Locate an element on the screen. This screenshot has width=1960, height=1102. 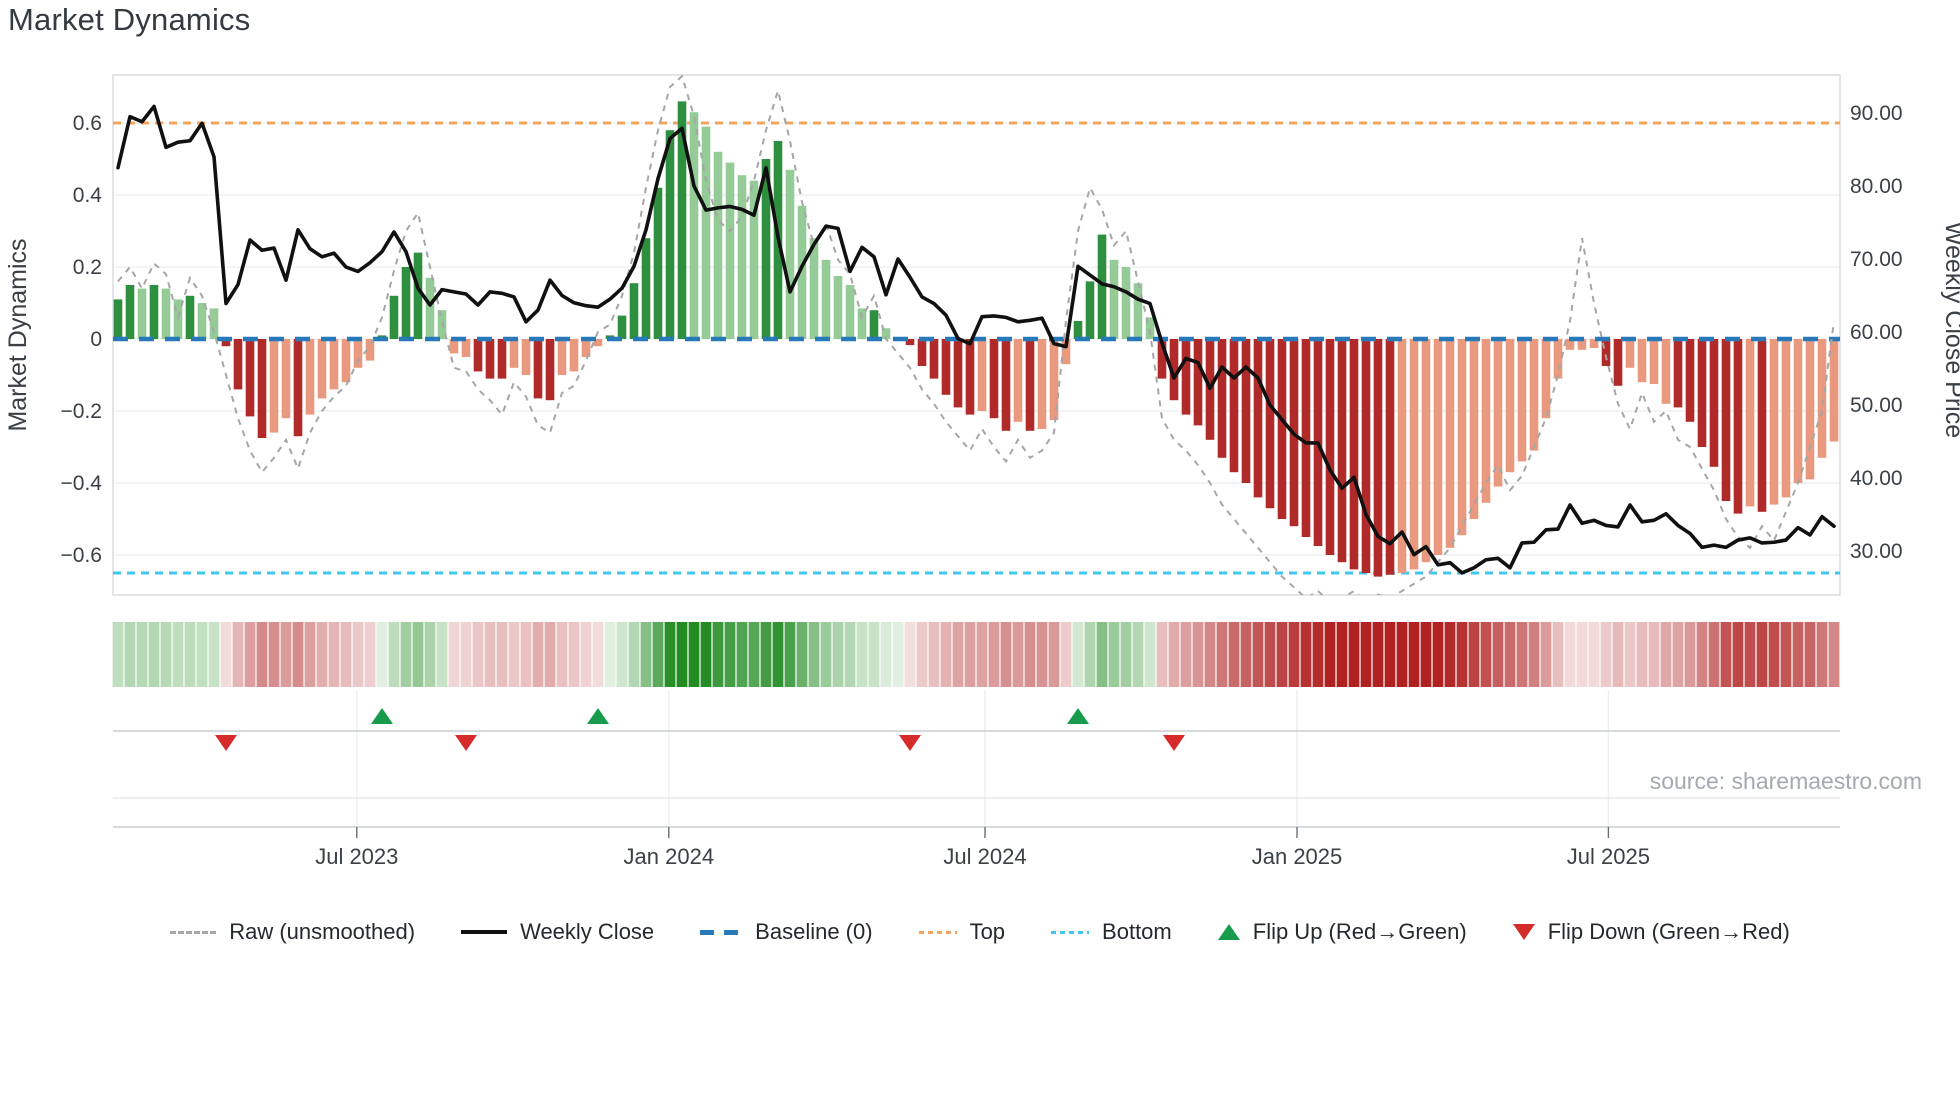
y-right-tick-label: 90.00 is located at coordinates (1876, 113).